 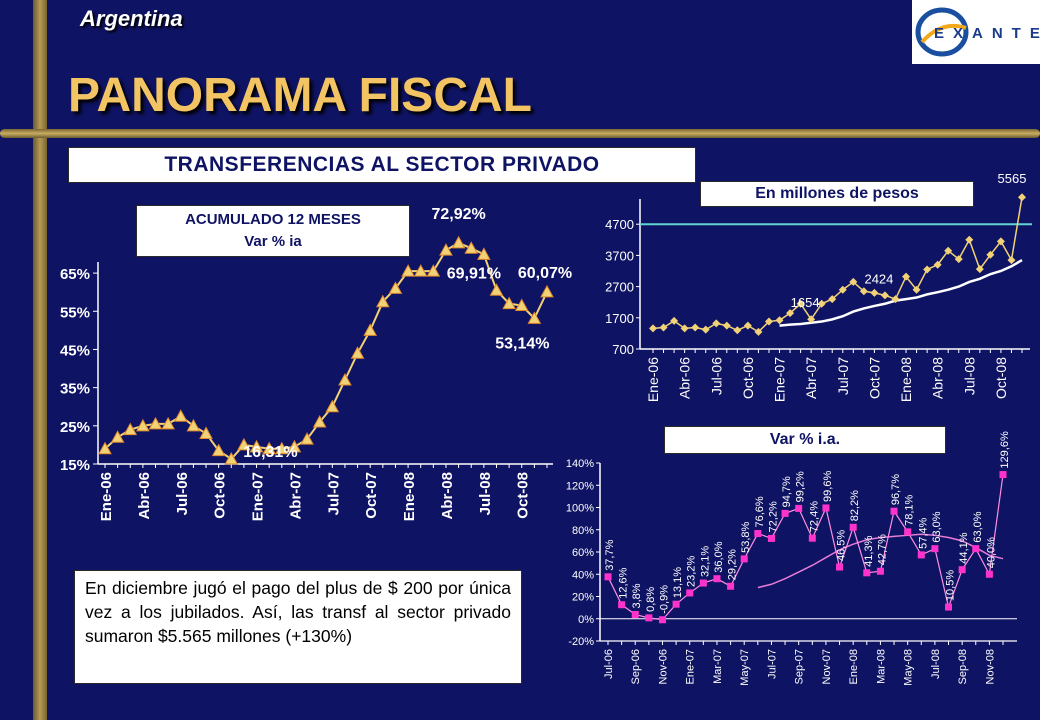 I want to click on var-ia-data-label: 94,7%, so click(x=787, y=491).